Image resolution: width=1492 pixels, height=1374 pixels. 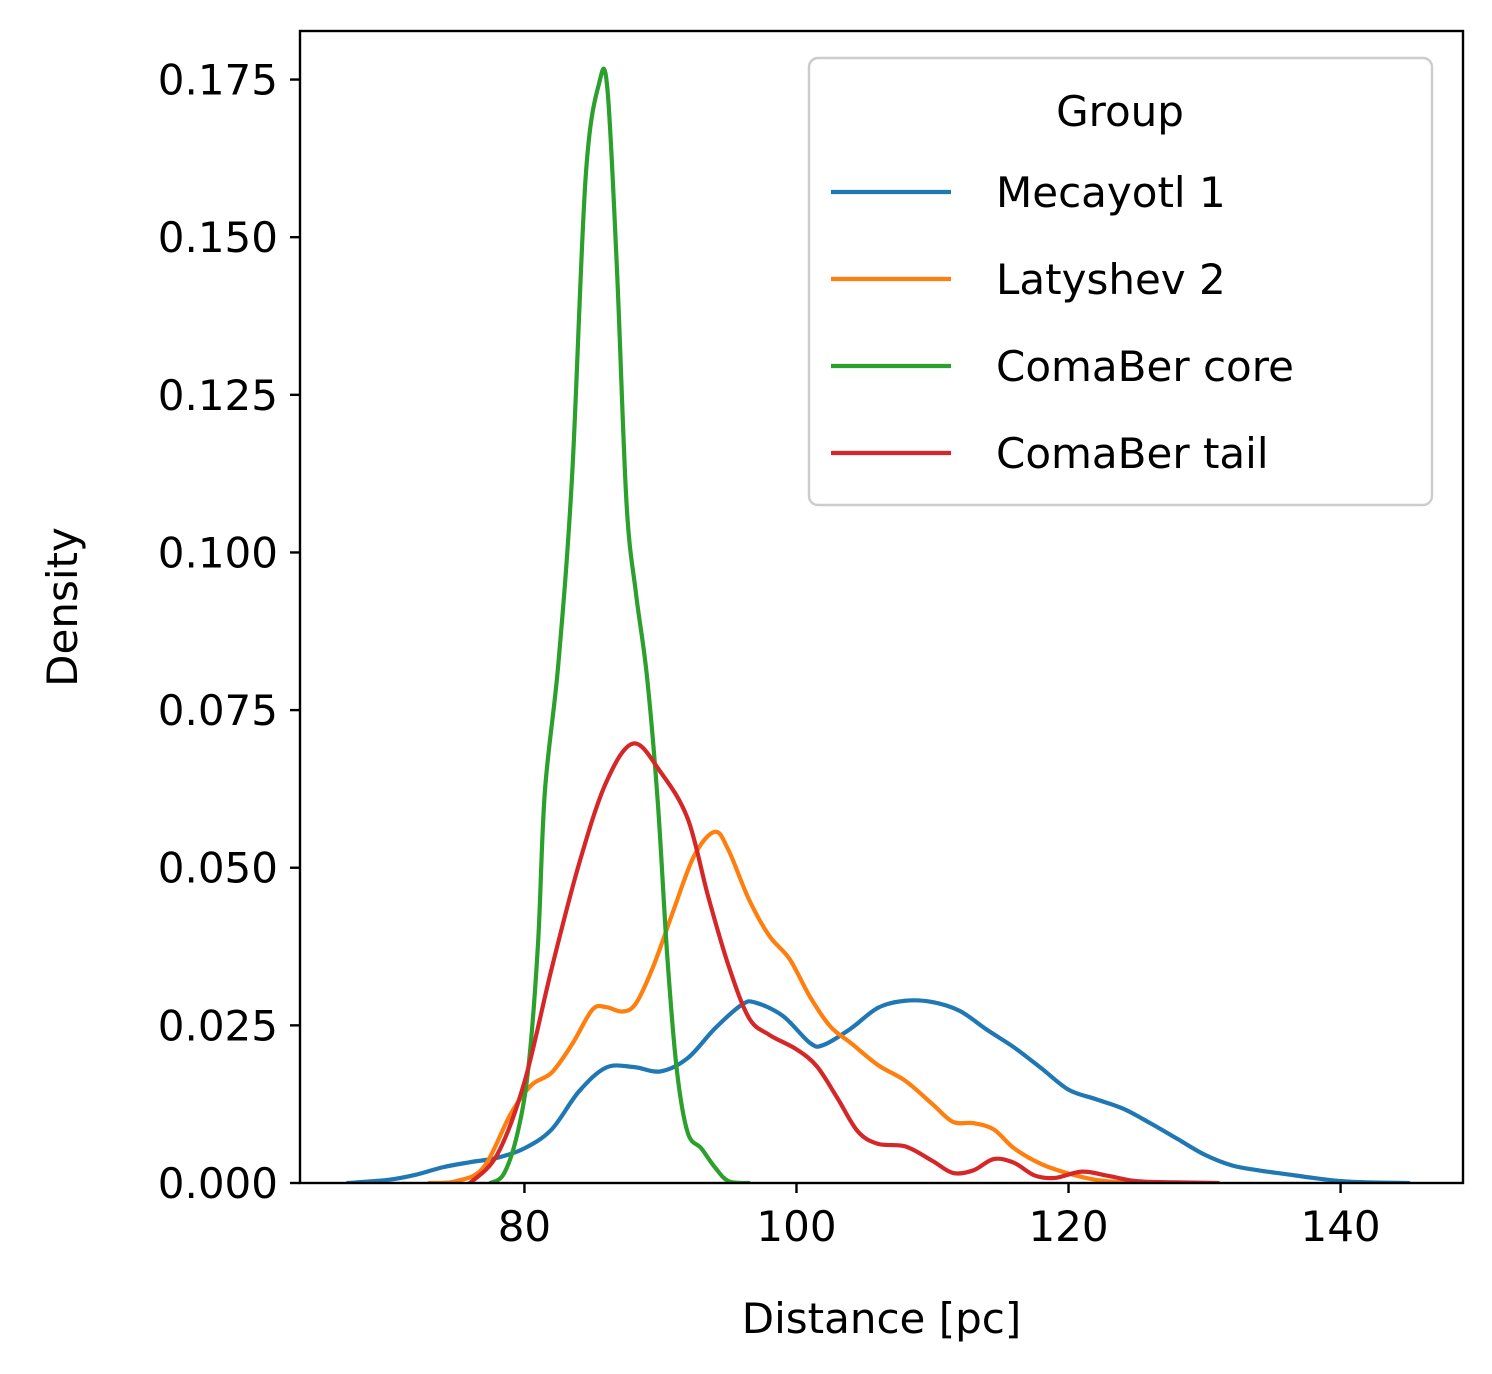 What do you see at coordinates (218, 710) in the screenshot?
I see `y-tick-label: 0.075` at bounding box center [218, 710].